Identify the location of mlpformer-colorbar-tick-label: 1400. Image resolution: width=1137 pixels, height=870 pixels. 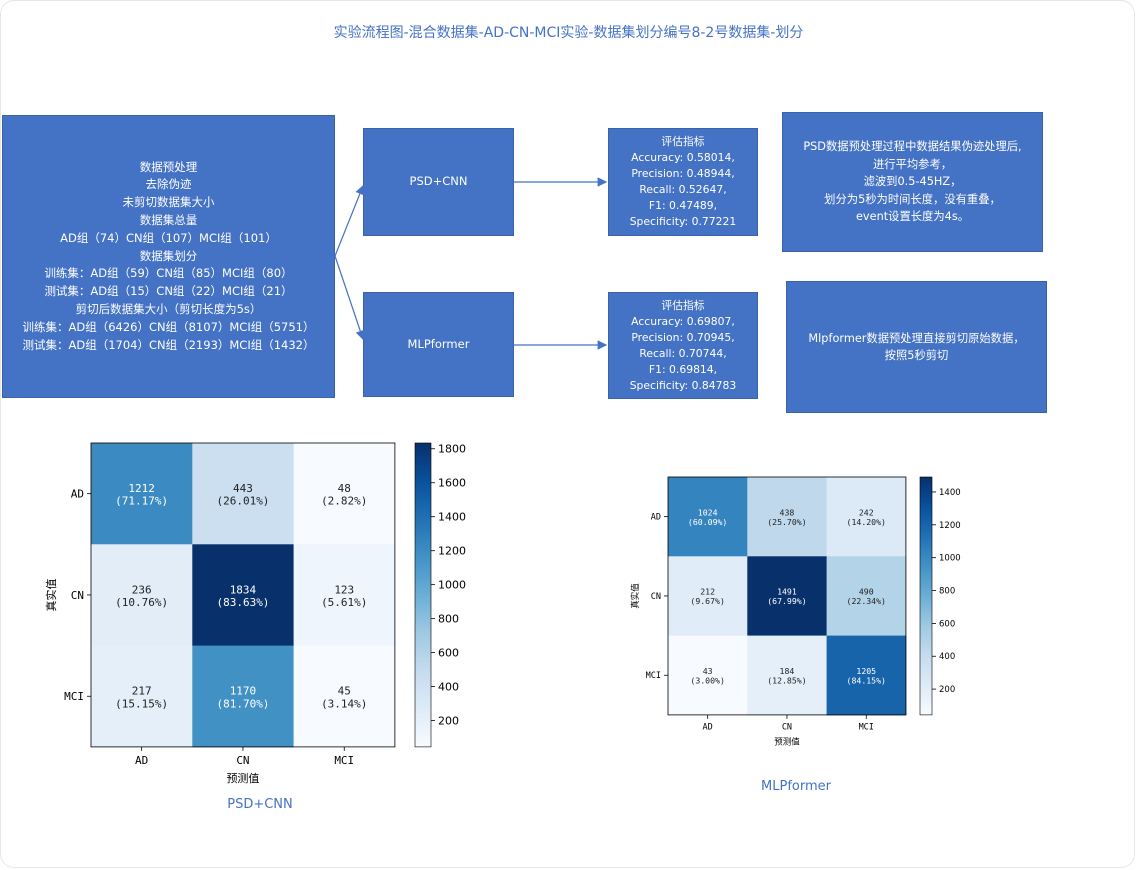
(950, 493).